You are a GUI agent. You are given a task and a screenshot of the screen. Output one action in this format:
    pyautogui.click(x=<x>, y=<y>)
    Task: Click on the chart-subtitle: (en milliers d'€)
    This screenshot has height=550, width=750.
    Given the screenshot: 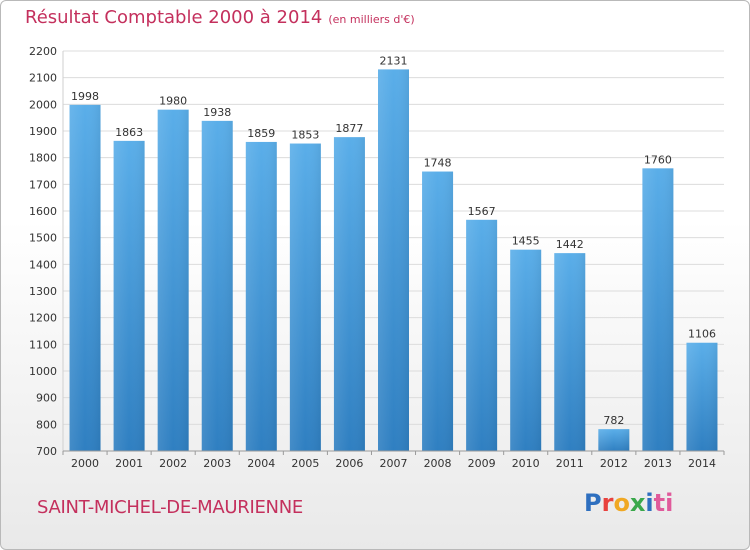 What is the action you would take?
    pyautogui.click(x=371, y=19)
    